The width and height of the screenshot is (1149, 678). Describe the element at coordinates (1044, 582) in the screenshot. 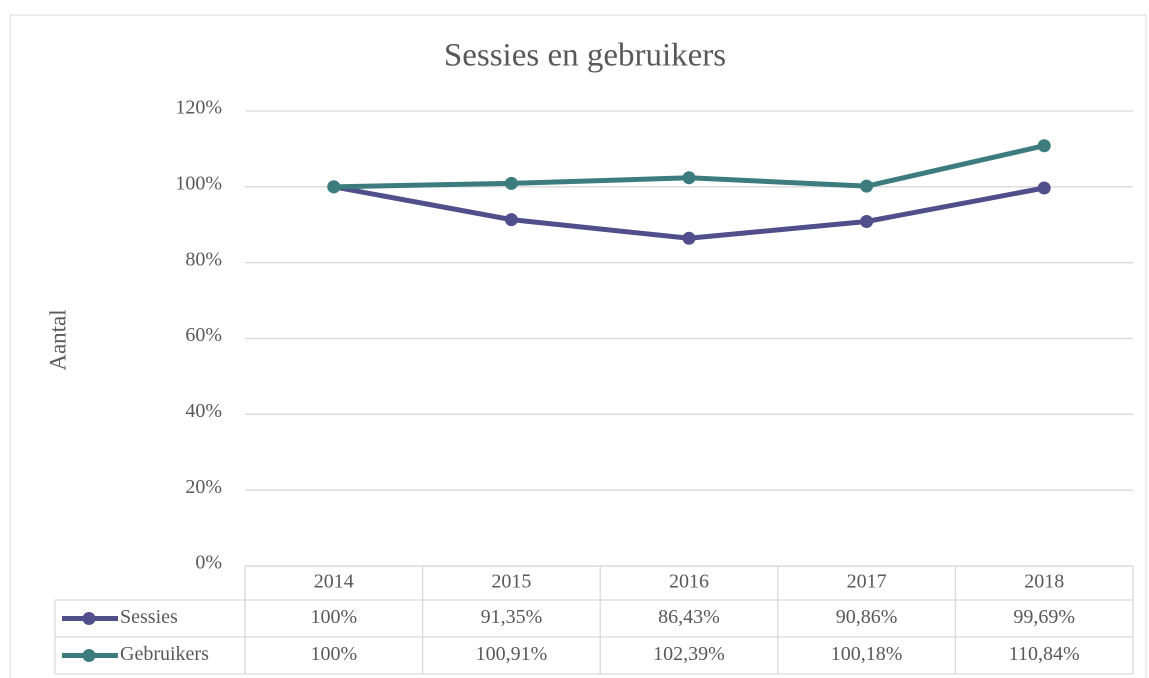

I see `x-tick-label: 2018` at that location.